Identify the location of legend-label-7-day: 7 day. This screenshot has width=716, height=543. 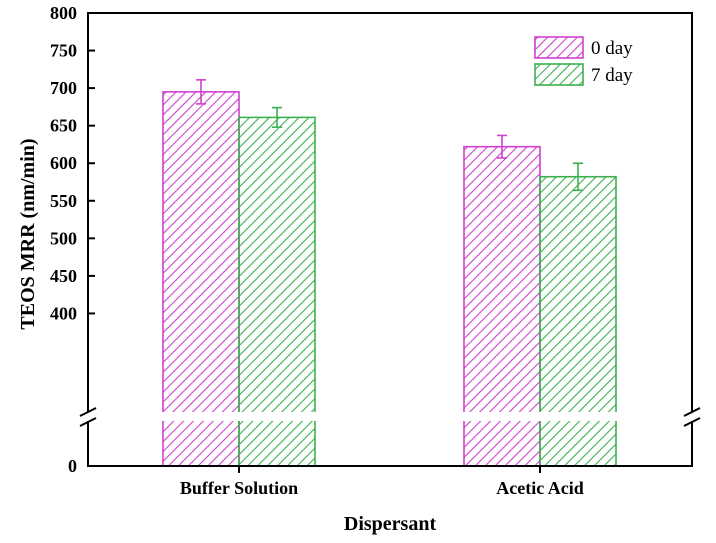
(612, 75).